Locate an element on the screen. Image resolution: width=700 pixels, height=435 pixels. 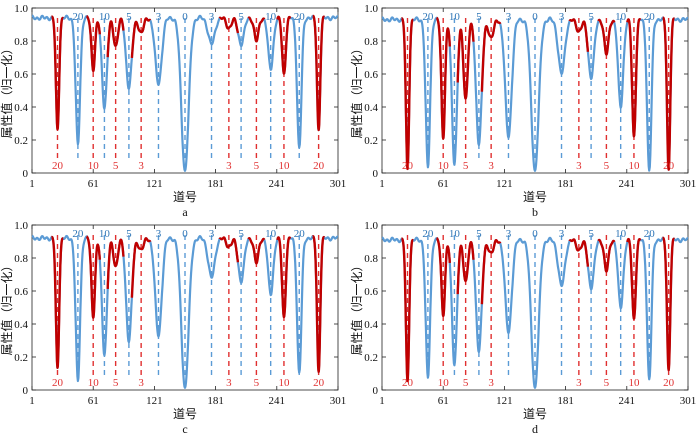
panel-label: d is located at coordinates (535, 428).